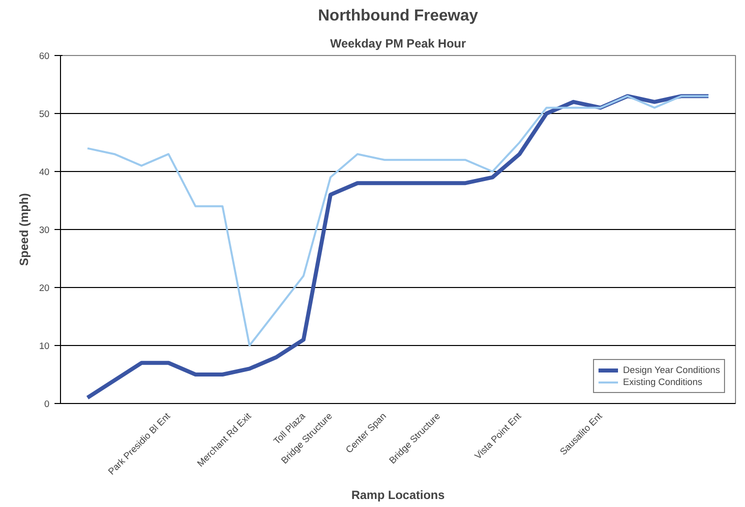  I want to click on chart-subtitle: Weekday PM Peak Hour, so click(398, 43).